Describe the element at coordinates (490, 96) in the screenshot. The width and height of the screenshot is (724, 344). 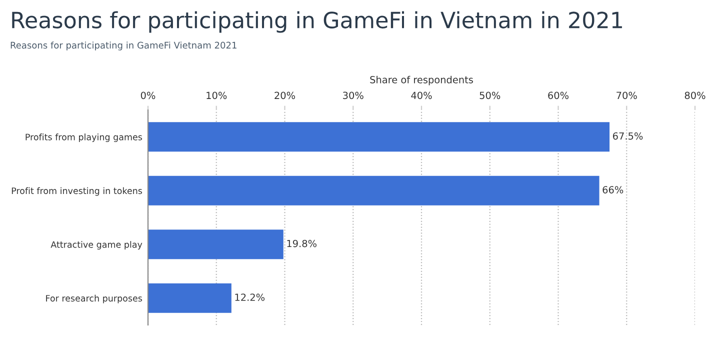
I see `x-tick-label: 50%` at that location.